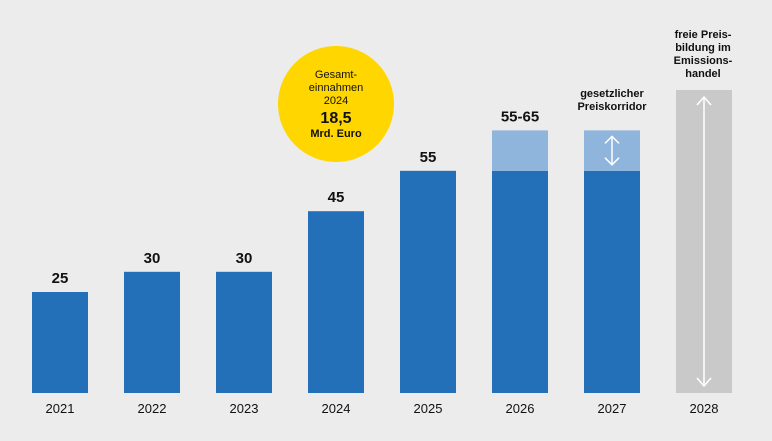  Describe the element at coordinates (704, 100) in the screenshot. I see `free-market-arrow-up-icon` at that location.